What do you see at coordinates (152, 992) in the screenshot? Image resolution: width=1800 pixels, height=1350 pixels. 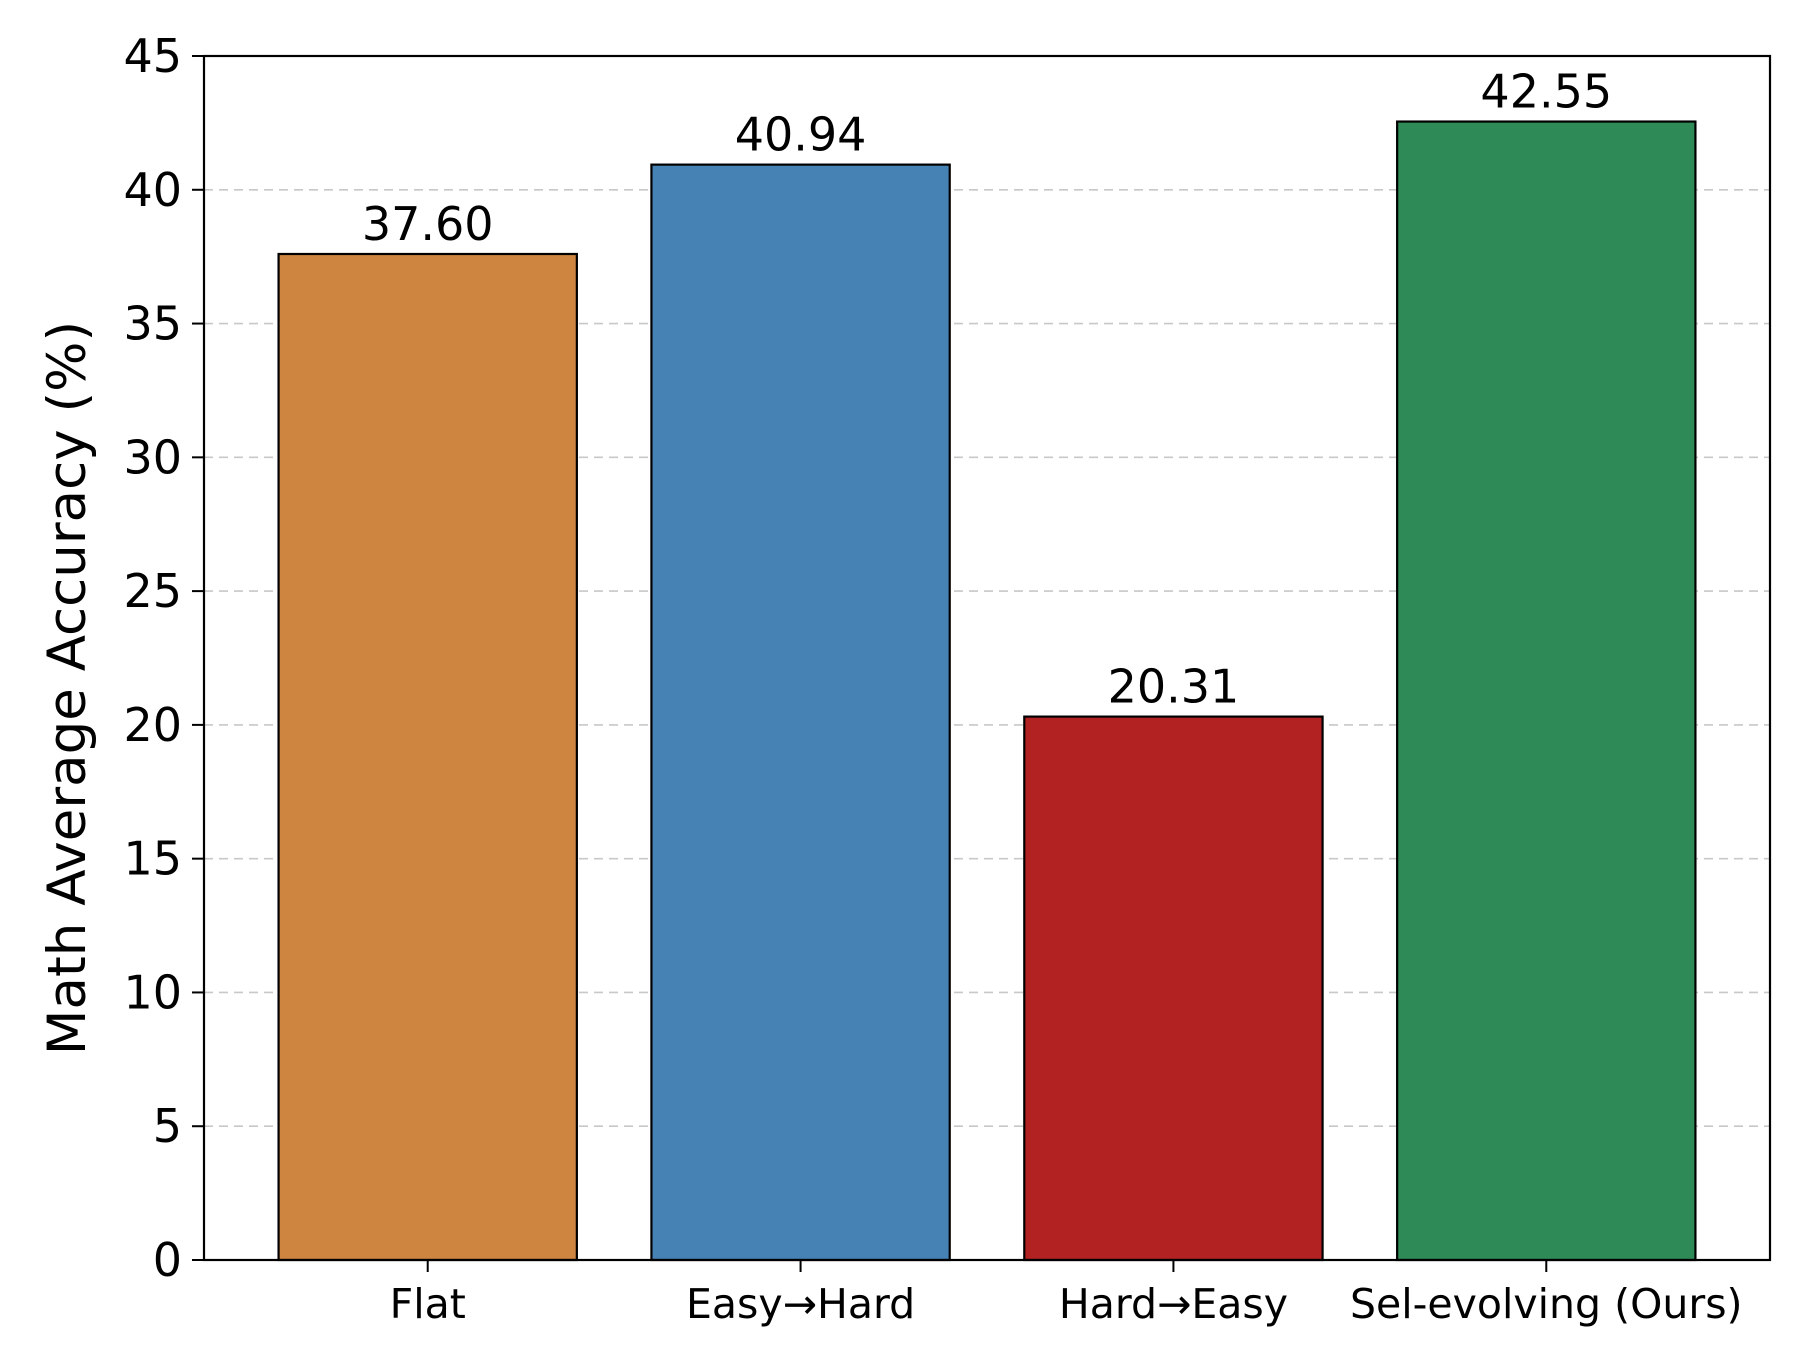 I see `y-tick-label: 10` at bounding box center [152, 992].